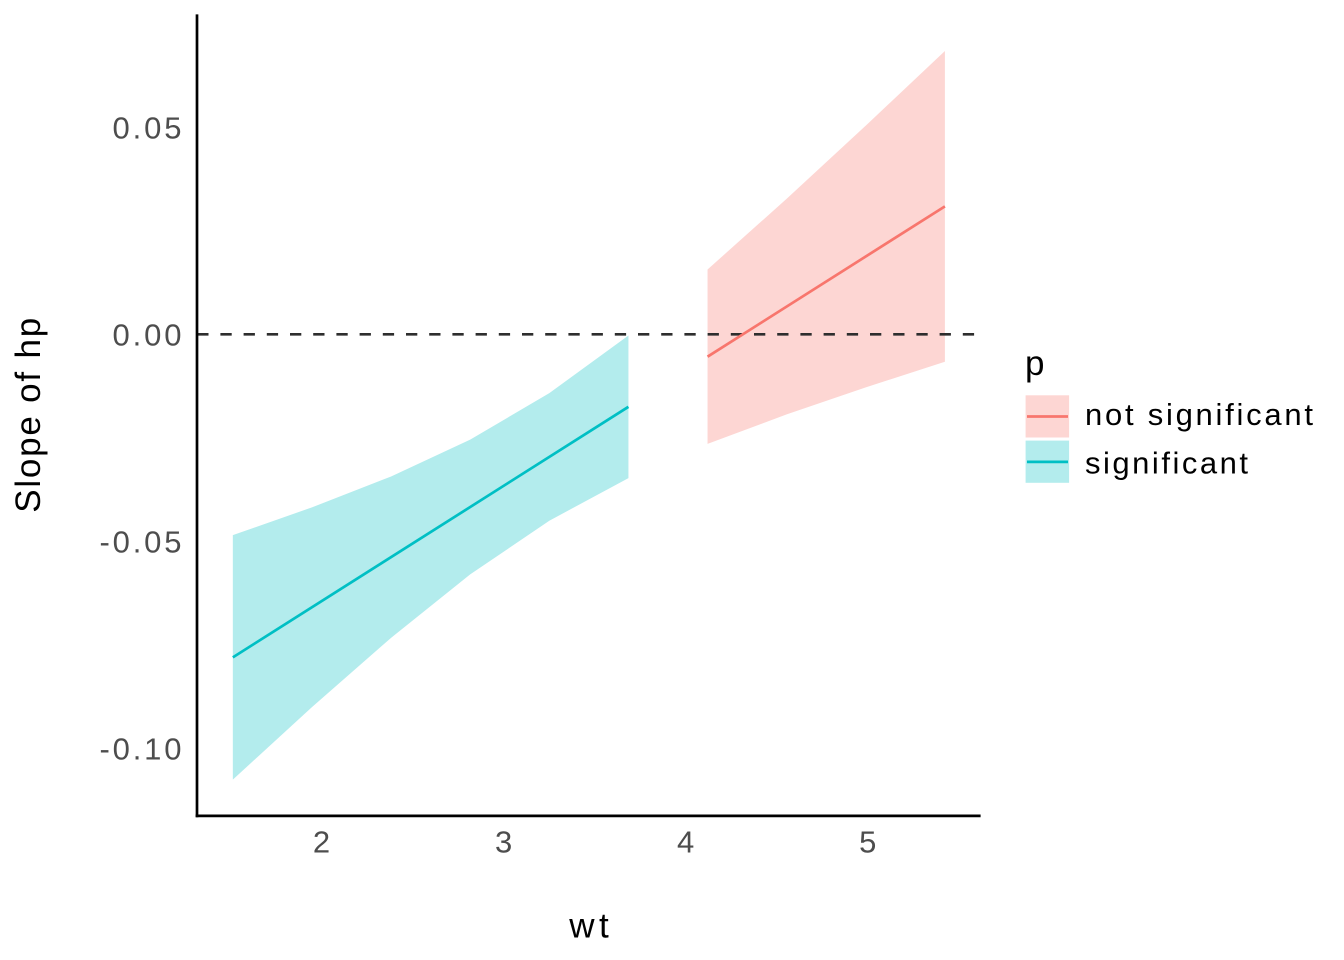 The height and width of the screenshot is (960, 1344). What do you see at coordinates (321, 842) in the screenshot?
I see `svg-text: 2` at bounding box center [321, 842].